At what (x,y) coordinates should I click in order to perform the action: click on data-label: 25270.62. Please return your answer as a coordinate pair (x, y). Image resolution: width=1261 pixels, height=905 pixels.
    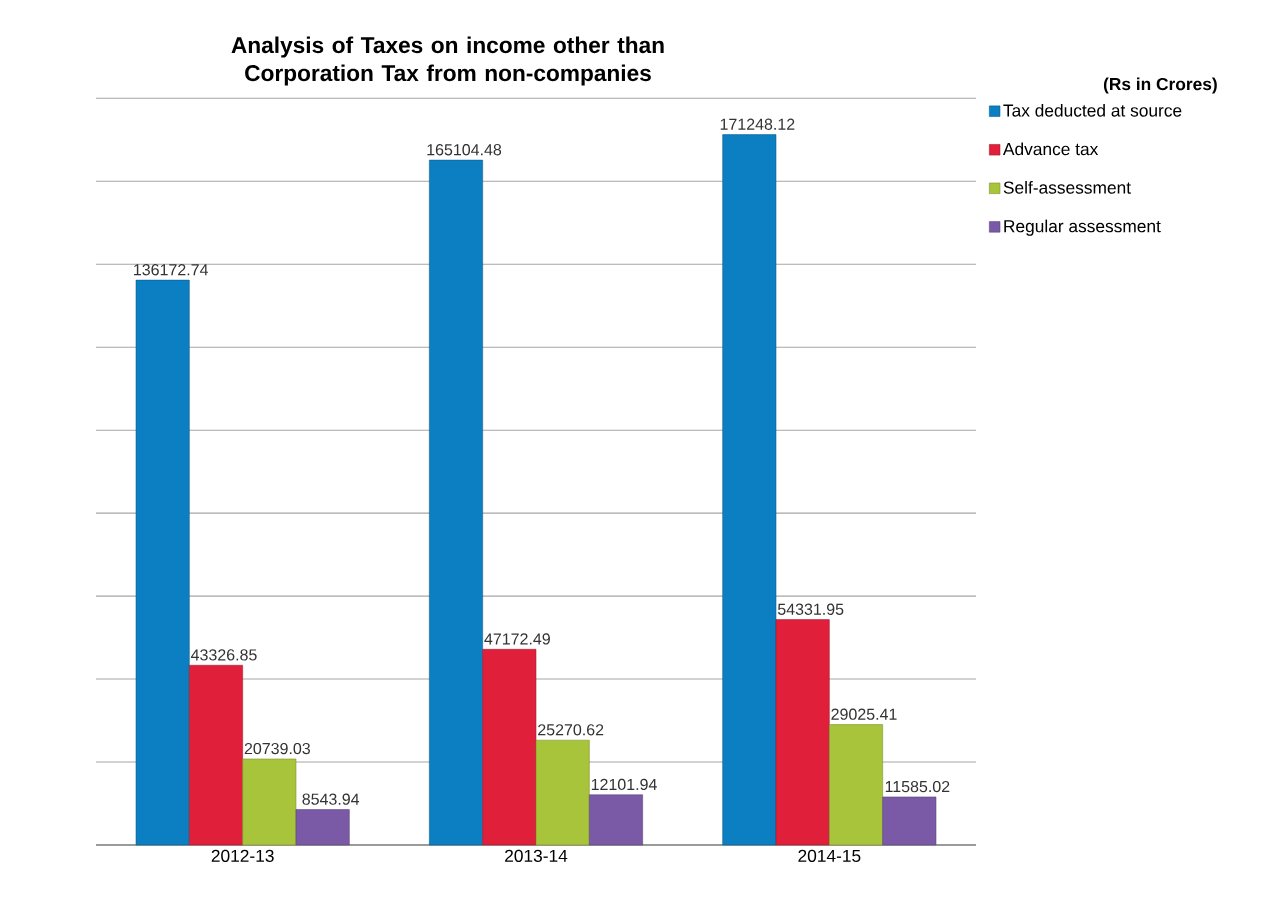
    Looking at the image, I should click on (571, 730).